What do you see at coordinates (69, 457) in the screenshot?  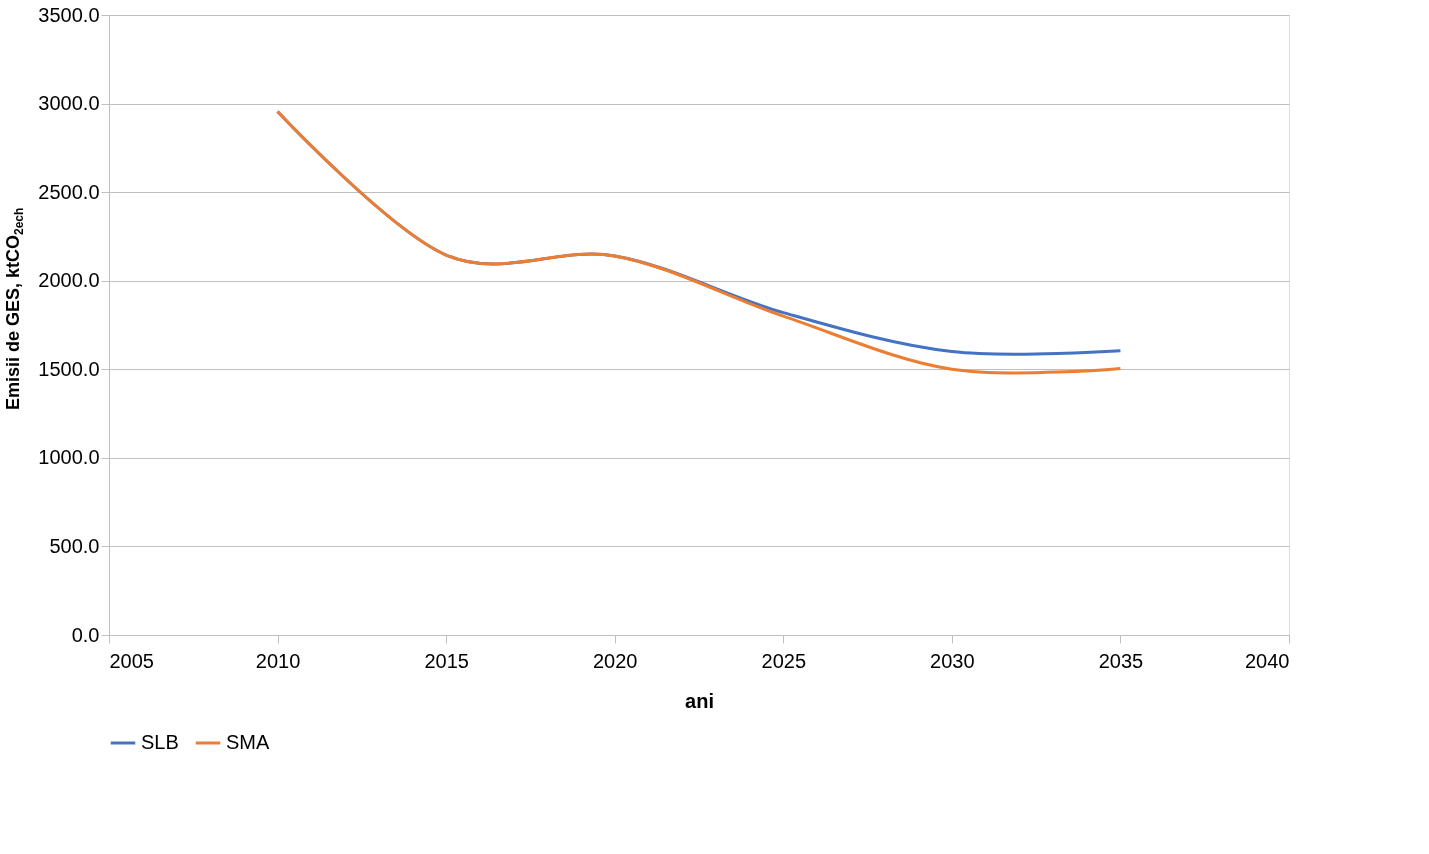 I see `y-tick-label: 1000.0` at bounding box center [69, 457].